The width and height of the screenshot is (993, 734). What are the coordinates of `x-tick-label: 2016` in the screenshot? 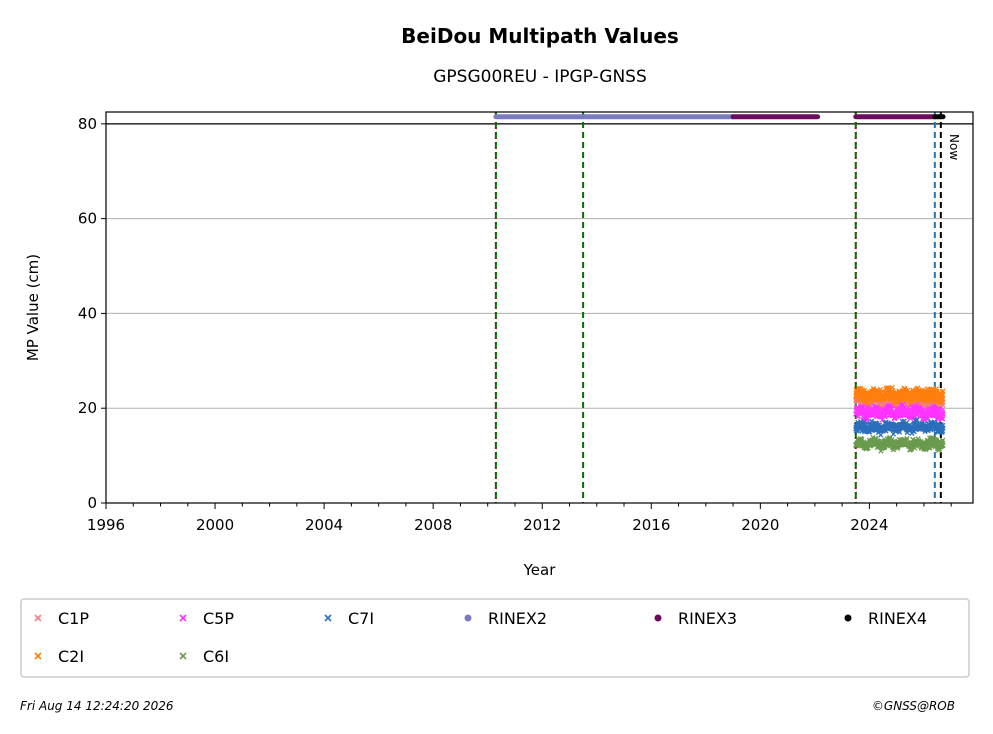 It's located at (651, 525).